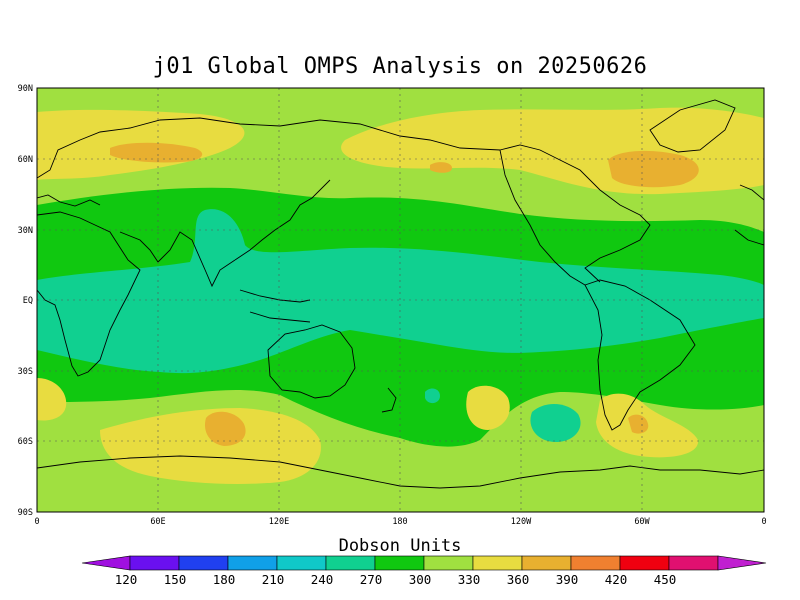 Image resolution: width=800 pixels, height=600 pixels. I want to click on x-tick-label: 120W, so click(521, 522).